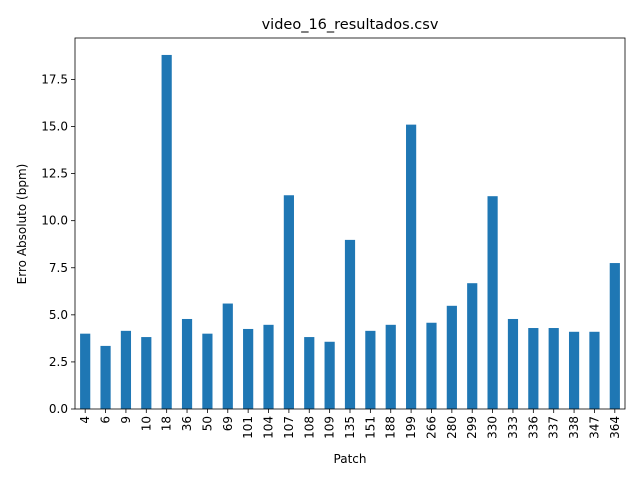 The image size is (640, 480). What do you see at coordinates (106, 420) in the screenshot?
I see `x-tick-label: 6` at bounding box center [106, 420].